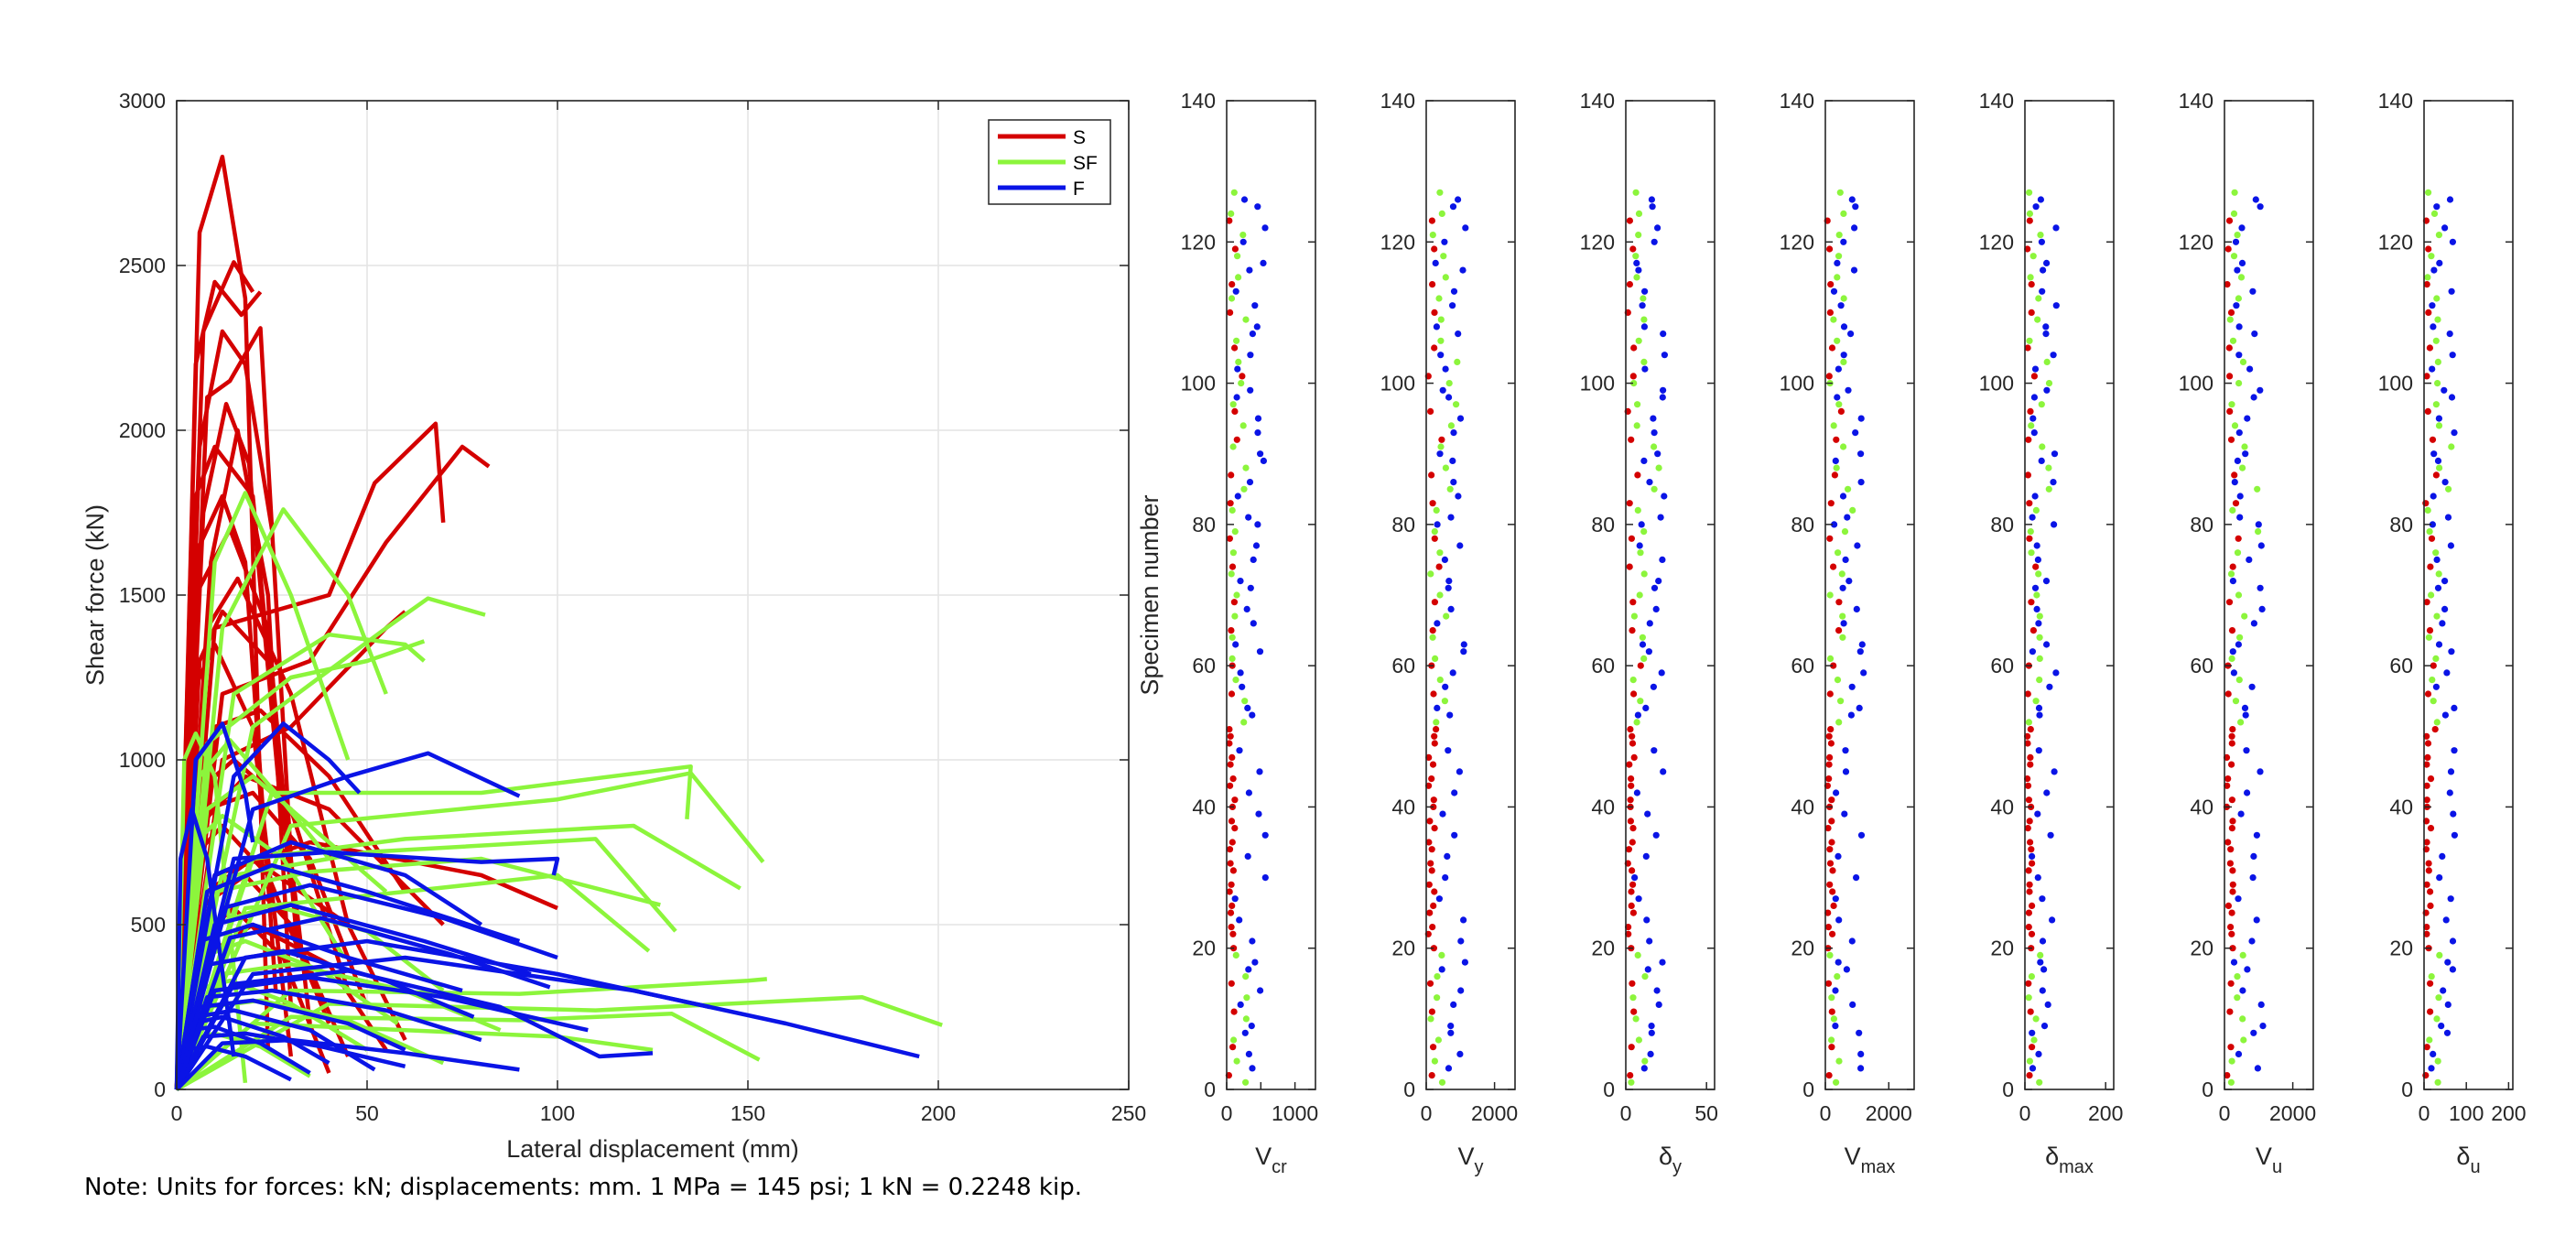 The height and width of the screenshot is (1235, 2576). What do you see at coordinates (2395, 383) in the screenshot?
I see `y-tick-label: 100` at bounding box center [2395, 383].